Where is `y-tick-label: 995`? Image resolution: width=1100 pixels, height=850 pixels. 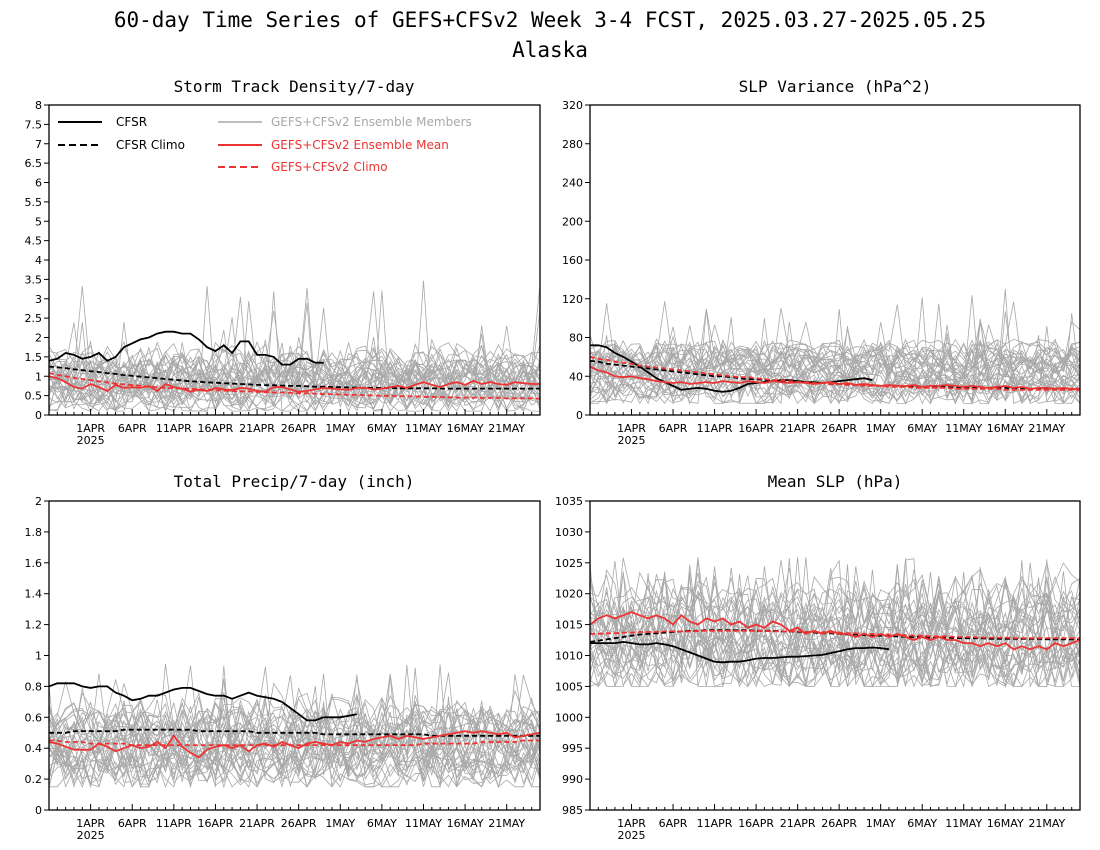
y-tick-label: 995 is located at coordinates (572, 748).